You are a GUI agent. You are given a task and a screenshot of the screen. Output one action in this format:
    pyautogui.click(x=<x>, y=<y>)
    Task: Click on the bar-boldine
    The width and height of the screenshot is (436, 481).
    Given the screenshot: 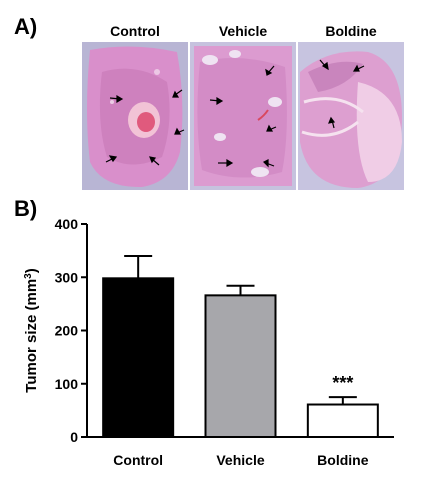 What is the action you would take?
    pyautogui.click(x=342, y=420)
    